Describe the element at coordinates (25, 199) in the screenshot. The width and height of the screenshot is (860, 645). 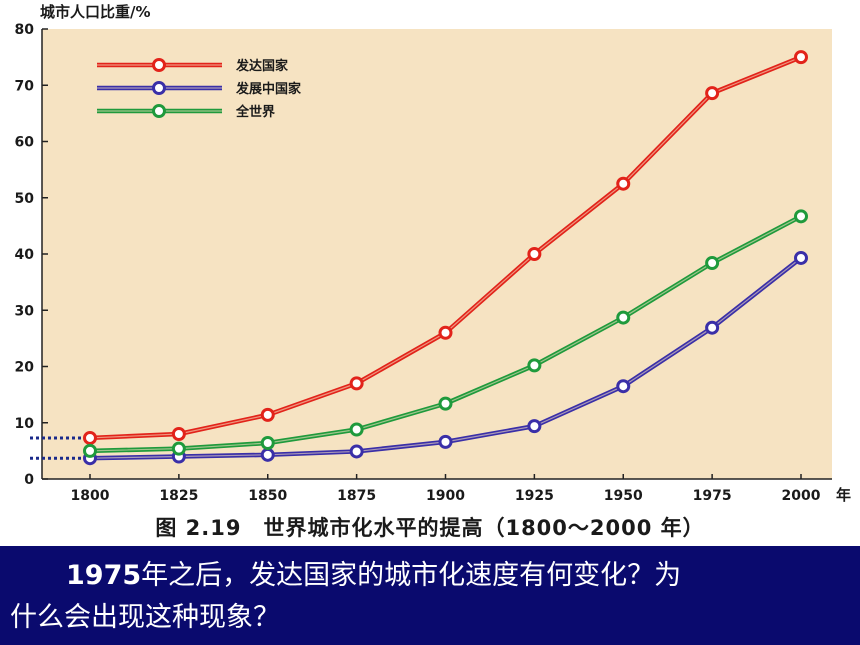
I see `y-tick-label: 50` at that location.